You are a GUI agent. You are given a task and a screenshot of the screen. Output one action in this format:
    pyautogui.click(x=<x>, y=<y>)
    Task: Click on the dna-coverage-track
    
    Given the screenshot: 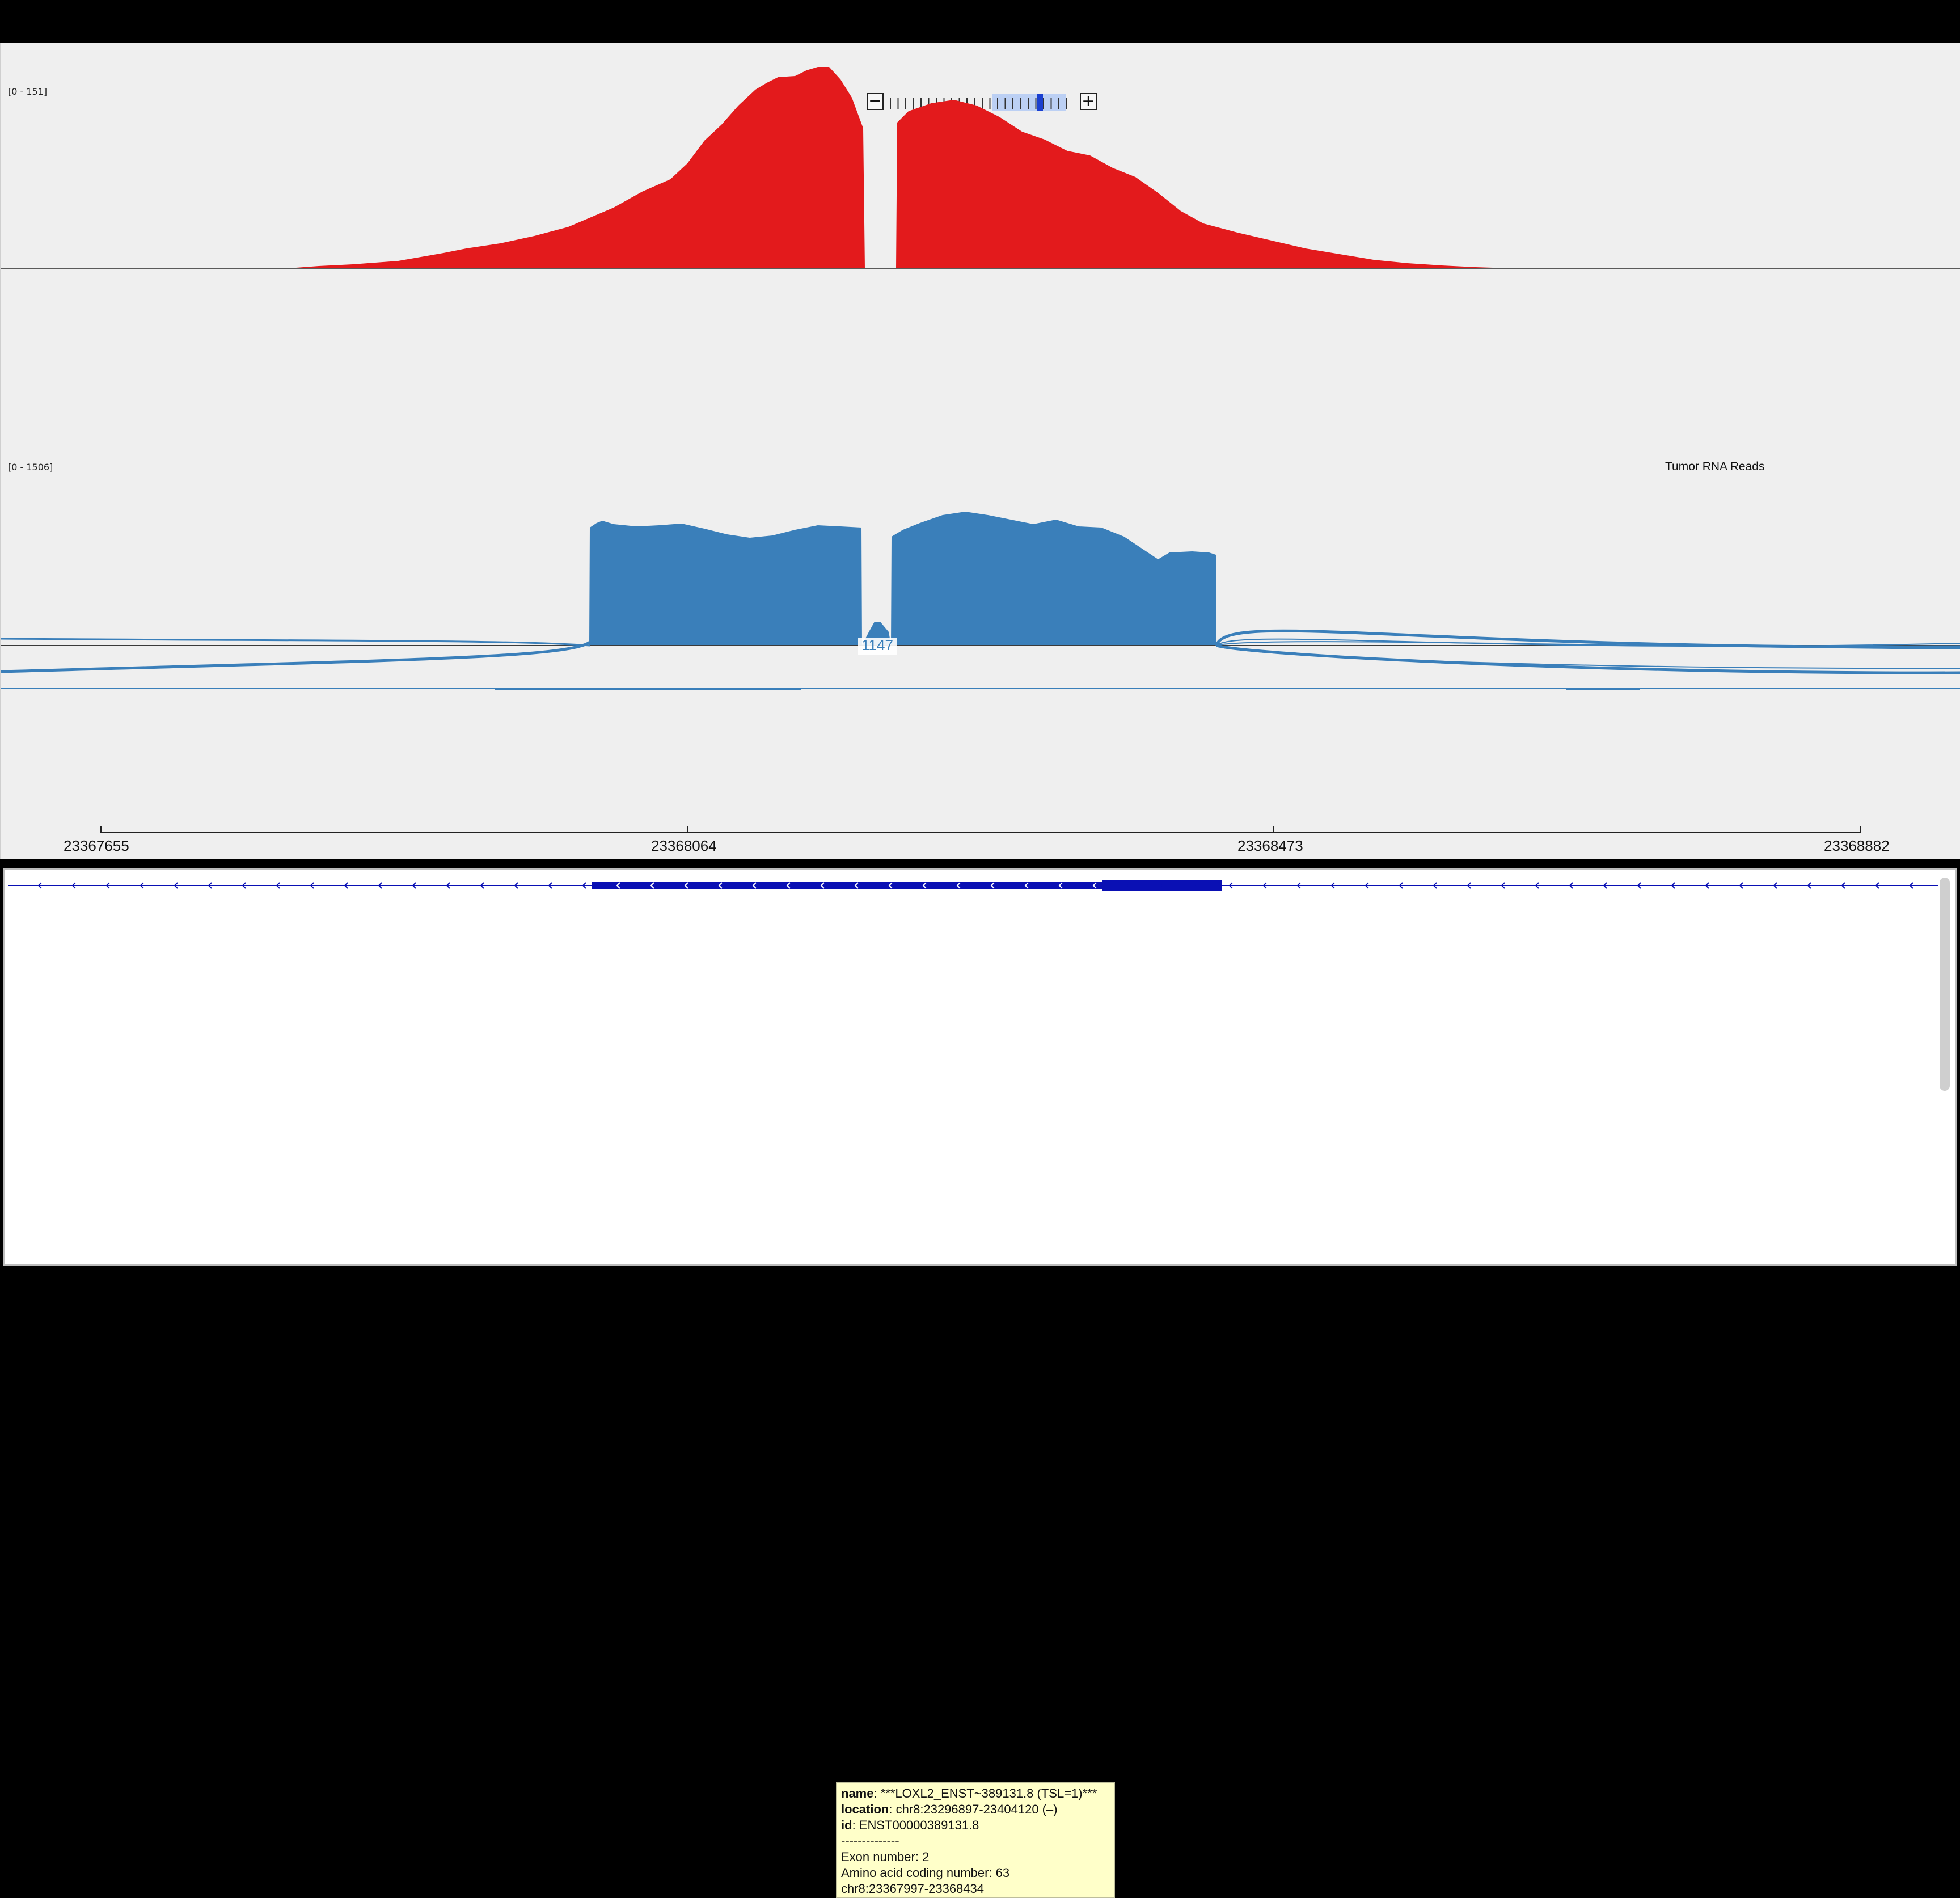 What is the action you would take?
    pyautogui.click(x=980, y=162)
    